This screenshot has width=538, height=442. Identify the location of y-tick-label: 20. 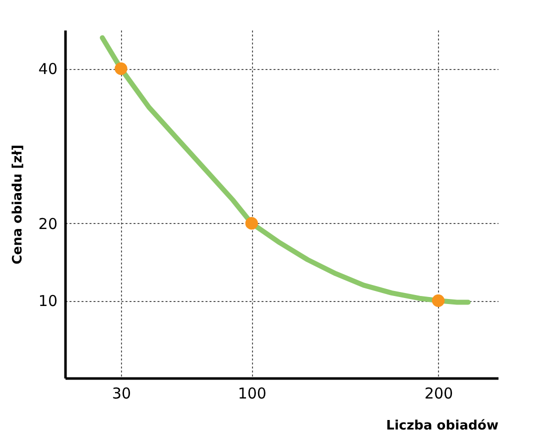
(48, 223).